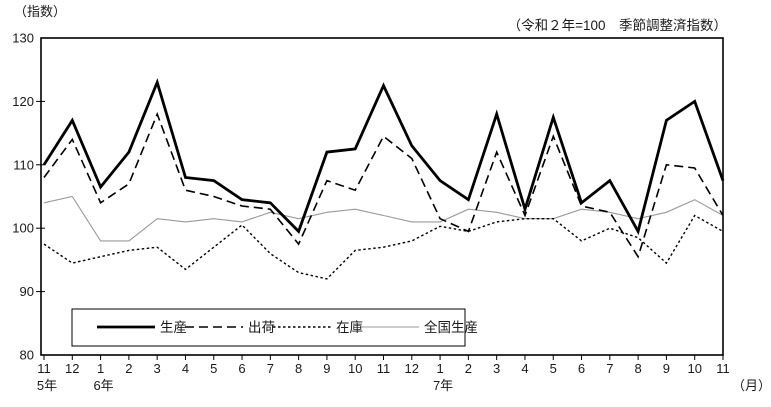 The image size is (771, 407). What do you see at coordinates (27, 355) in the screenshot?
I see `y-axis-tick-label: 80` at bounding box center [27, 355].